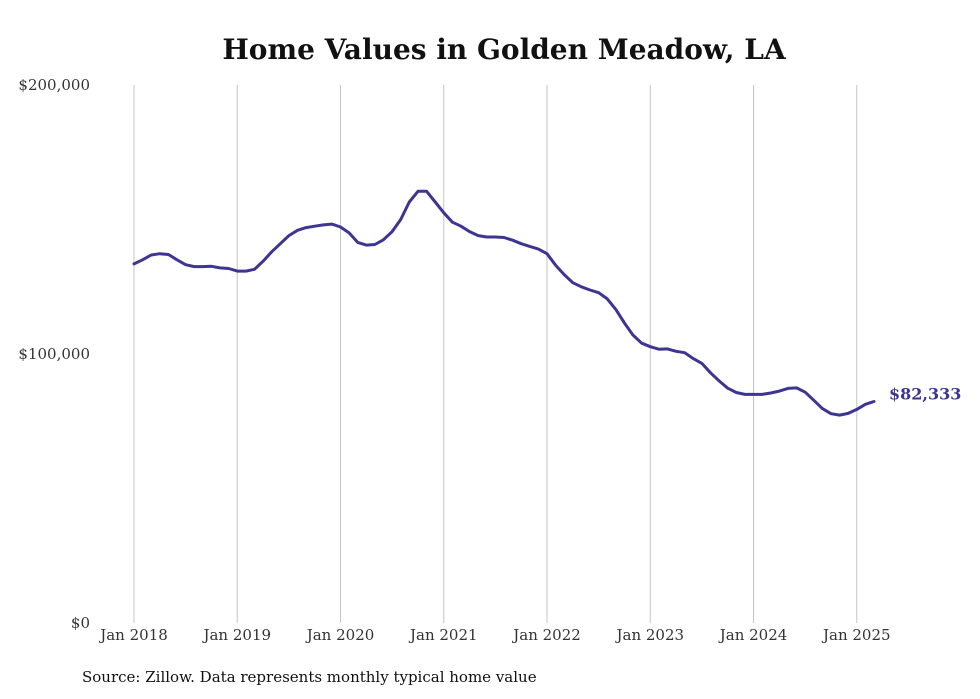 This screenshot has height=699, width=980. I want to click on end-value-label: $82,333, so click(925, 394).